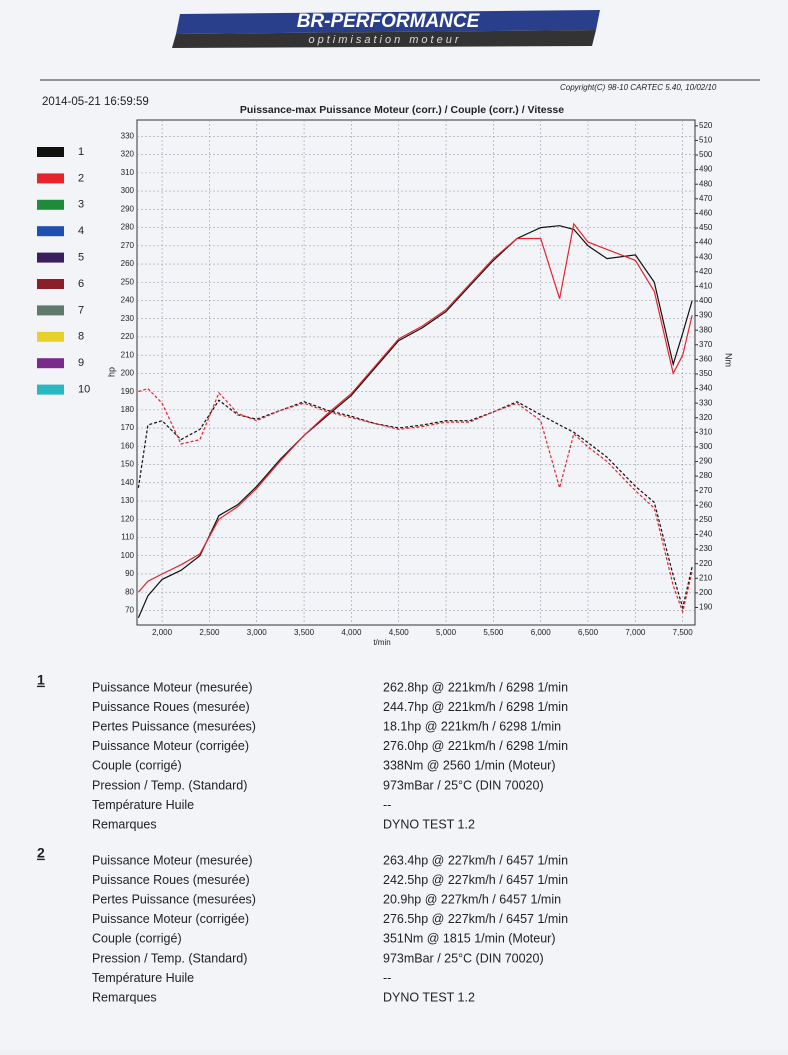 Image resolution: width=788 pixels, height=1055 pixels. What do you see at coordinates (706, 227) in the screenshot?
I see `y2-tick-label: 450` at bounding box center [706, 227].